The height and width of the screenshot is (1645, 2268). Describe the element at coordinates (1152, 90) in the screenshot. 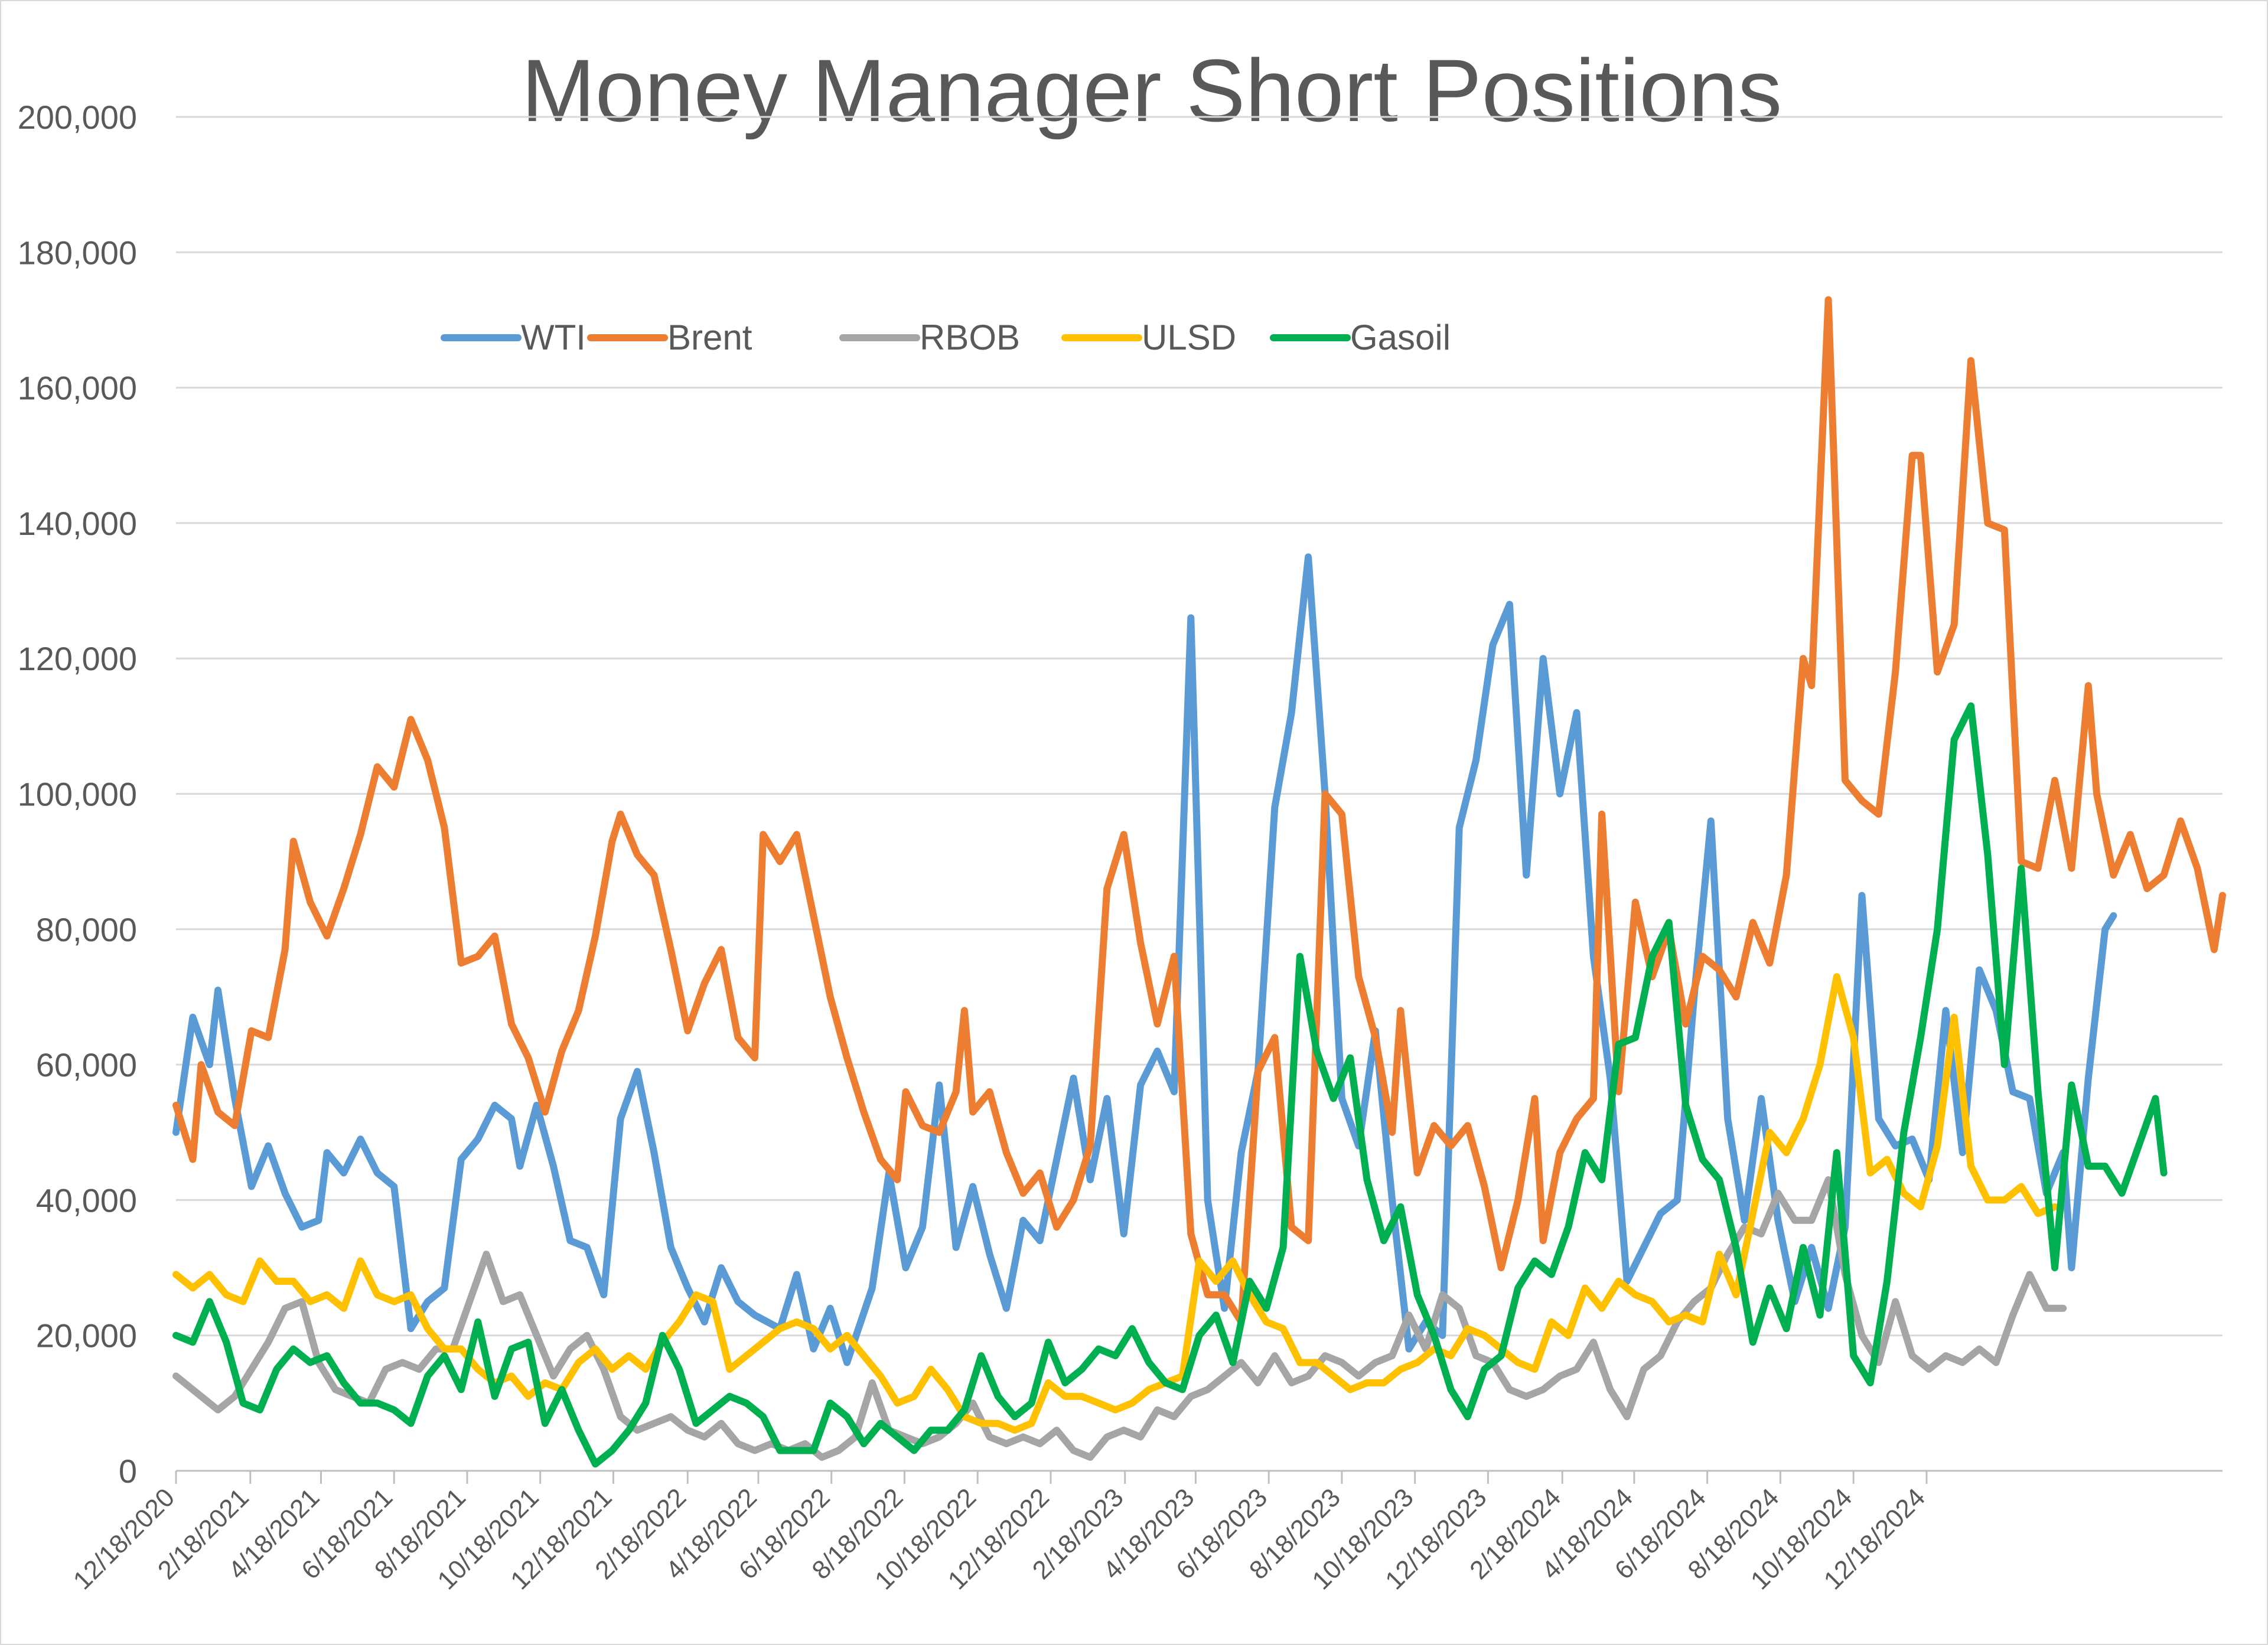

I see `chart-title: Money Manager Short Positions` at that location.